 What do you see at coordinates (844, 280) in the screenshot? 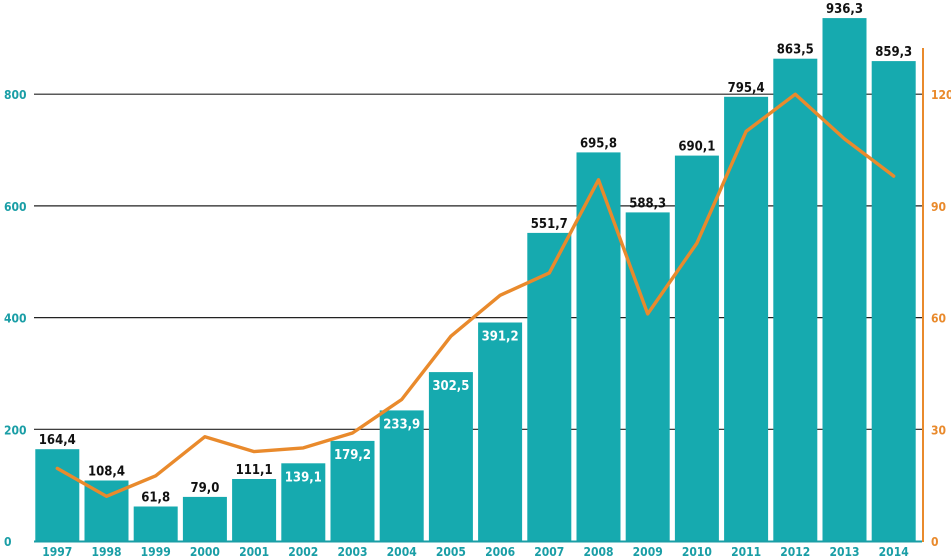
I see `bar-2013` at bounding box center [844, 280].